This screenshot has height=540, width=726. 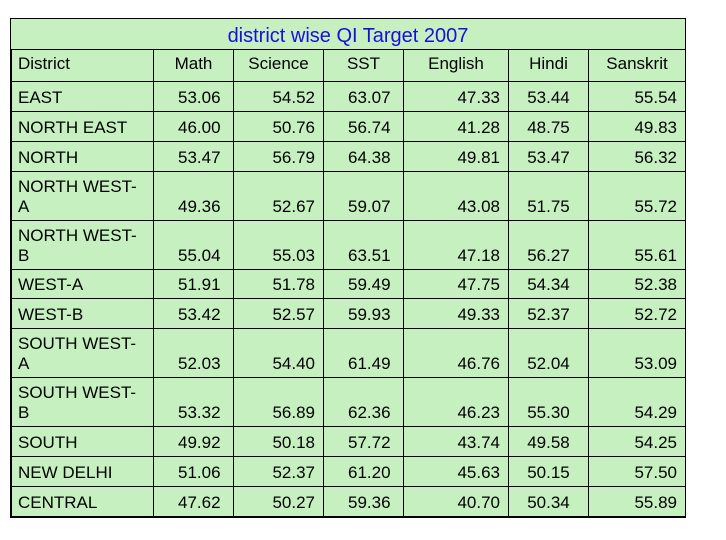 I want to click on value-cell: 46.23, so click(x=456, y=402).